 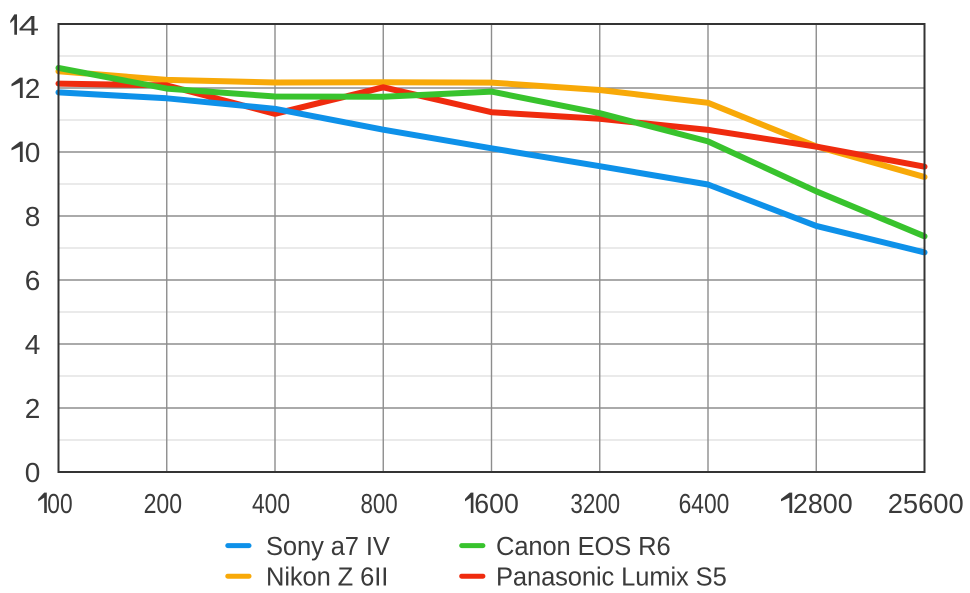 I want to click on svg-text: 200, so click(x=163, y=503).